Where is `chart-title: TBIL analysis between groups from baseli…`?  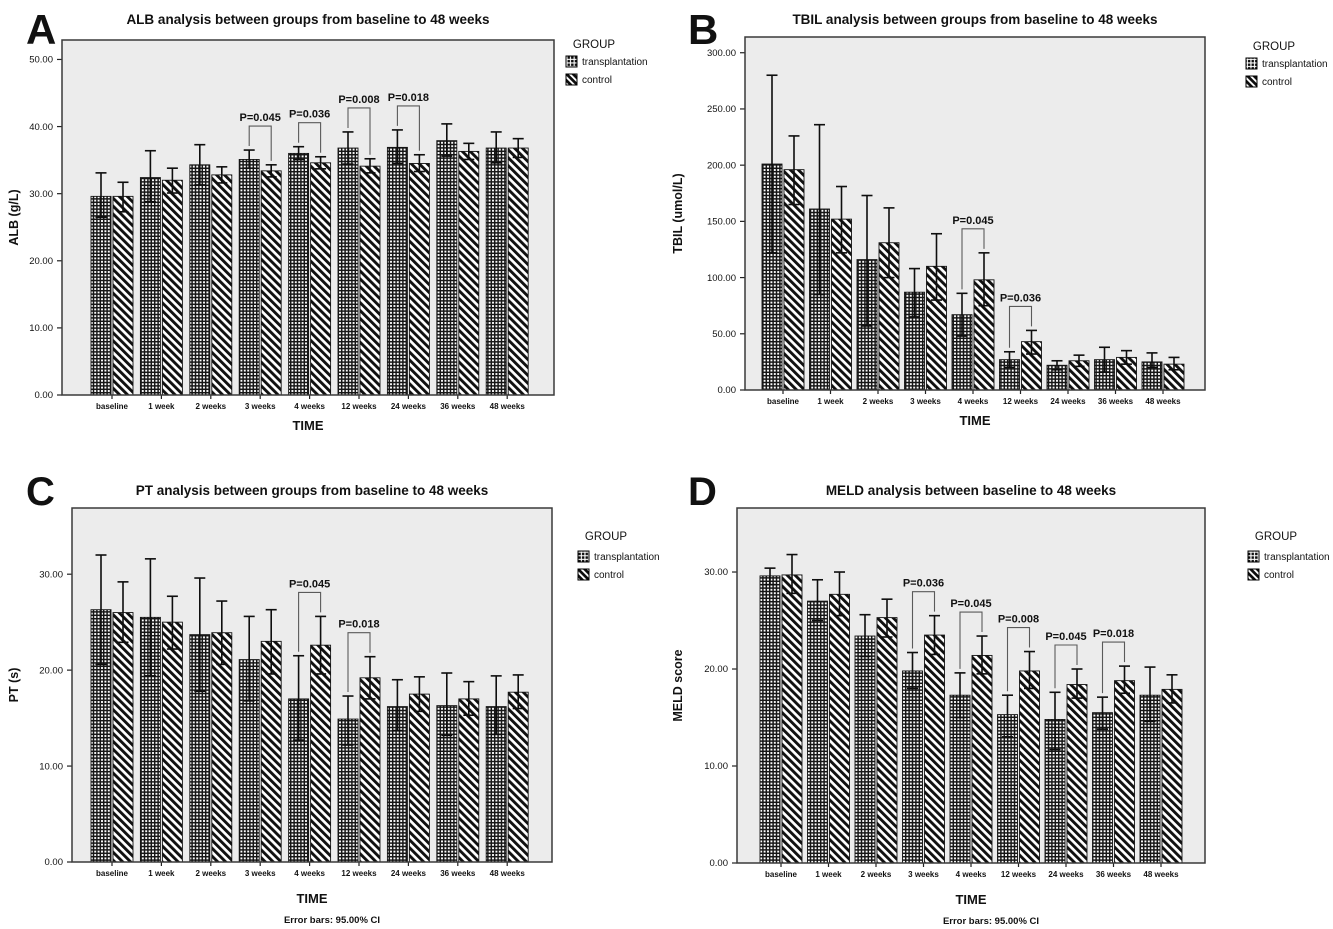
chart-title: TBIL analysis between groups from baseli… is located at coordinates (974, 19).